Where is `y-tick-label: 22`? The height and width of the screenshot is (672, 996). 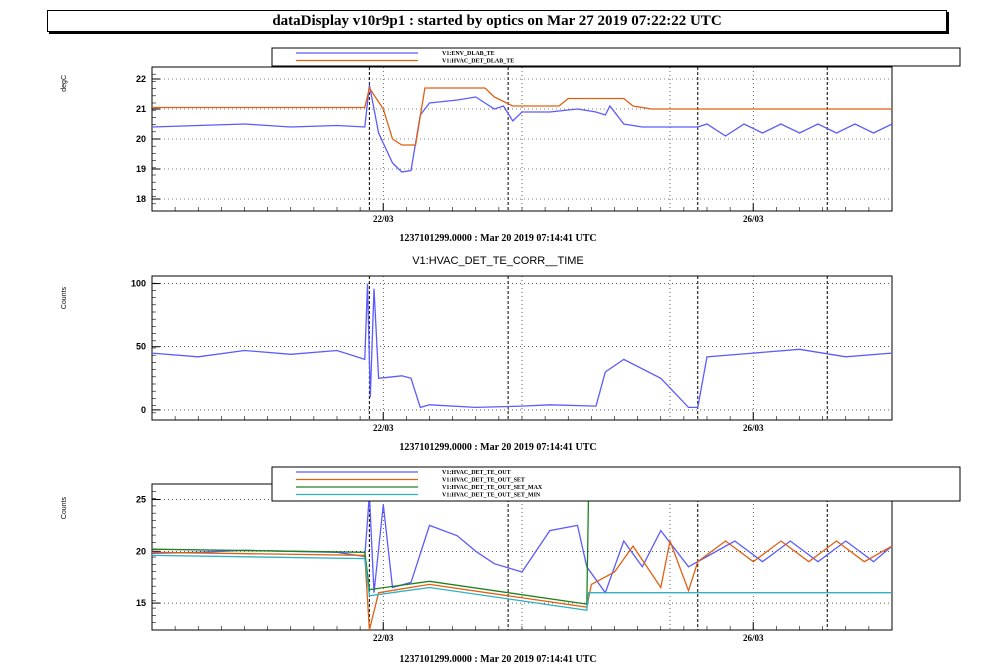 y-tick-label: 22 is located at coordinates (141, 79).